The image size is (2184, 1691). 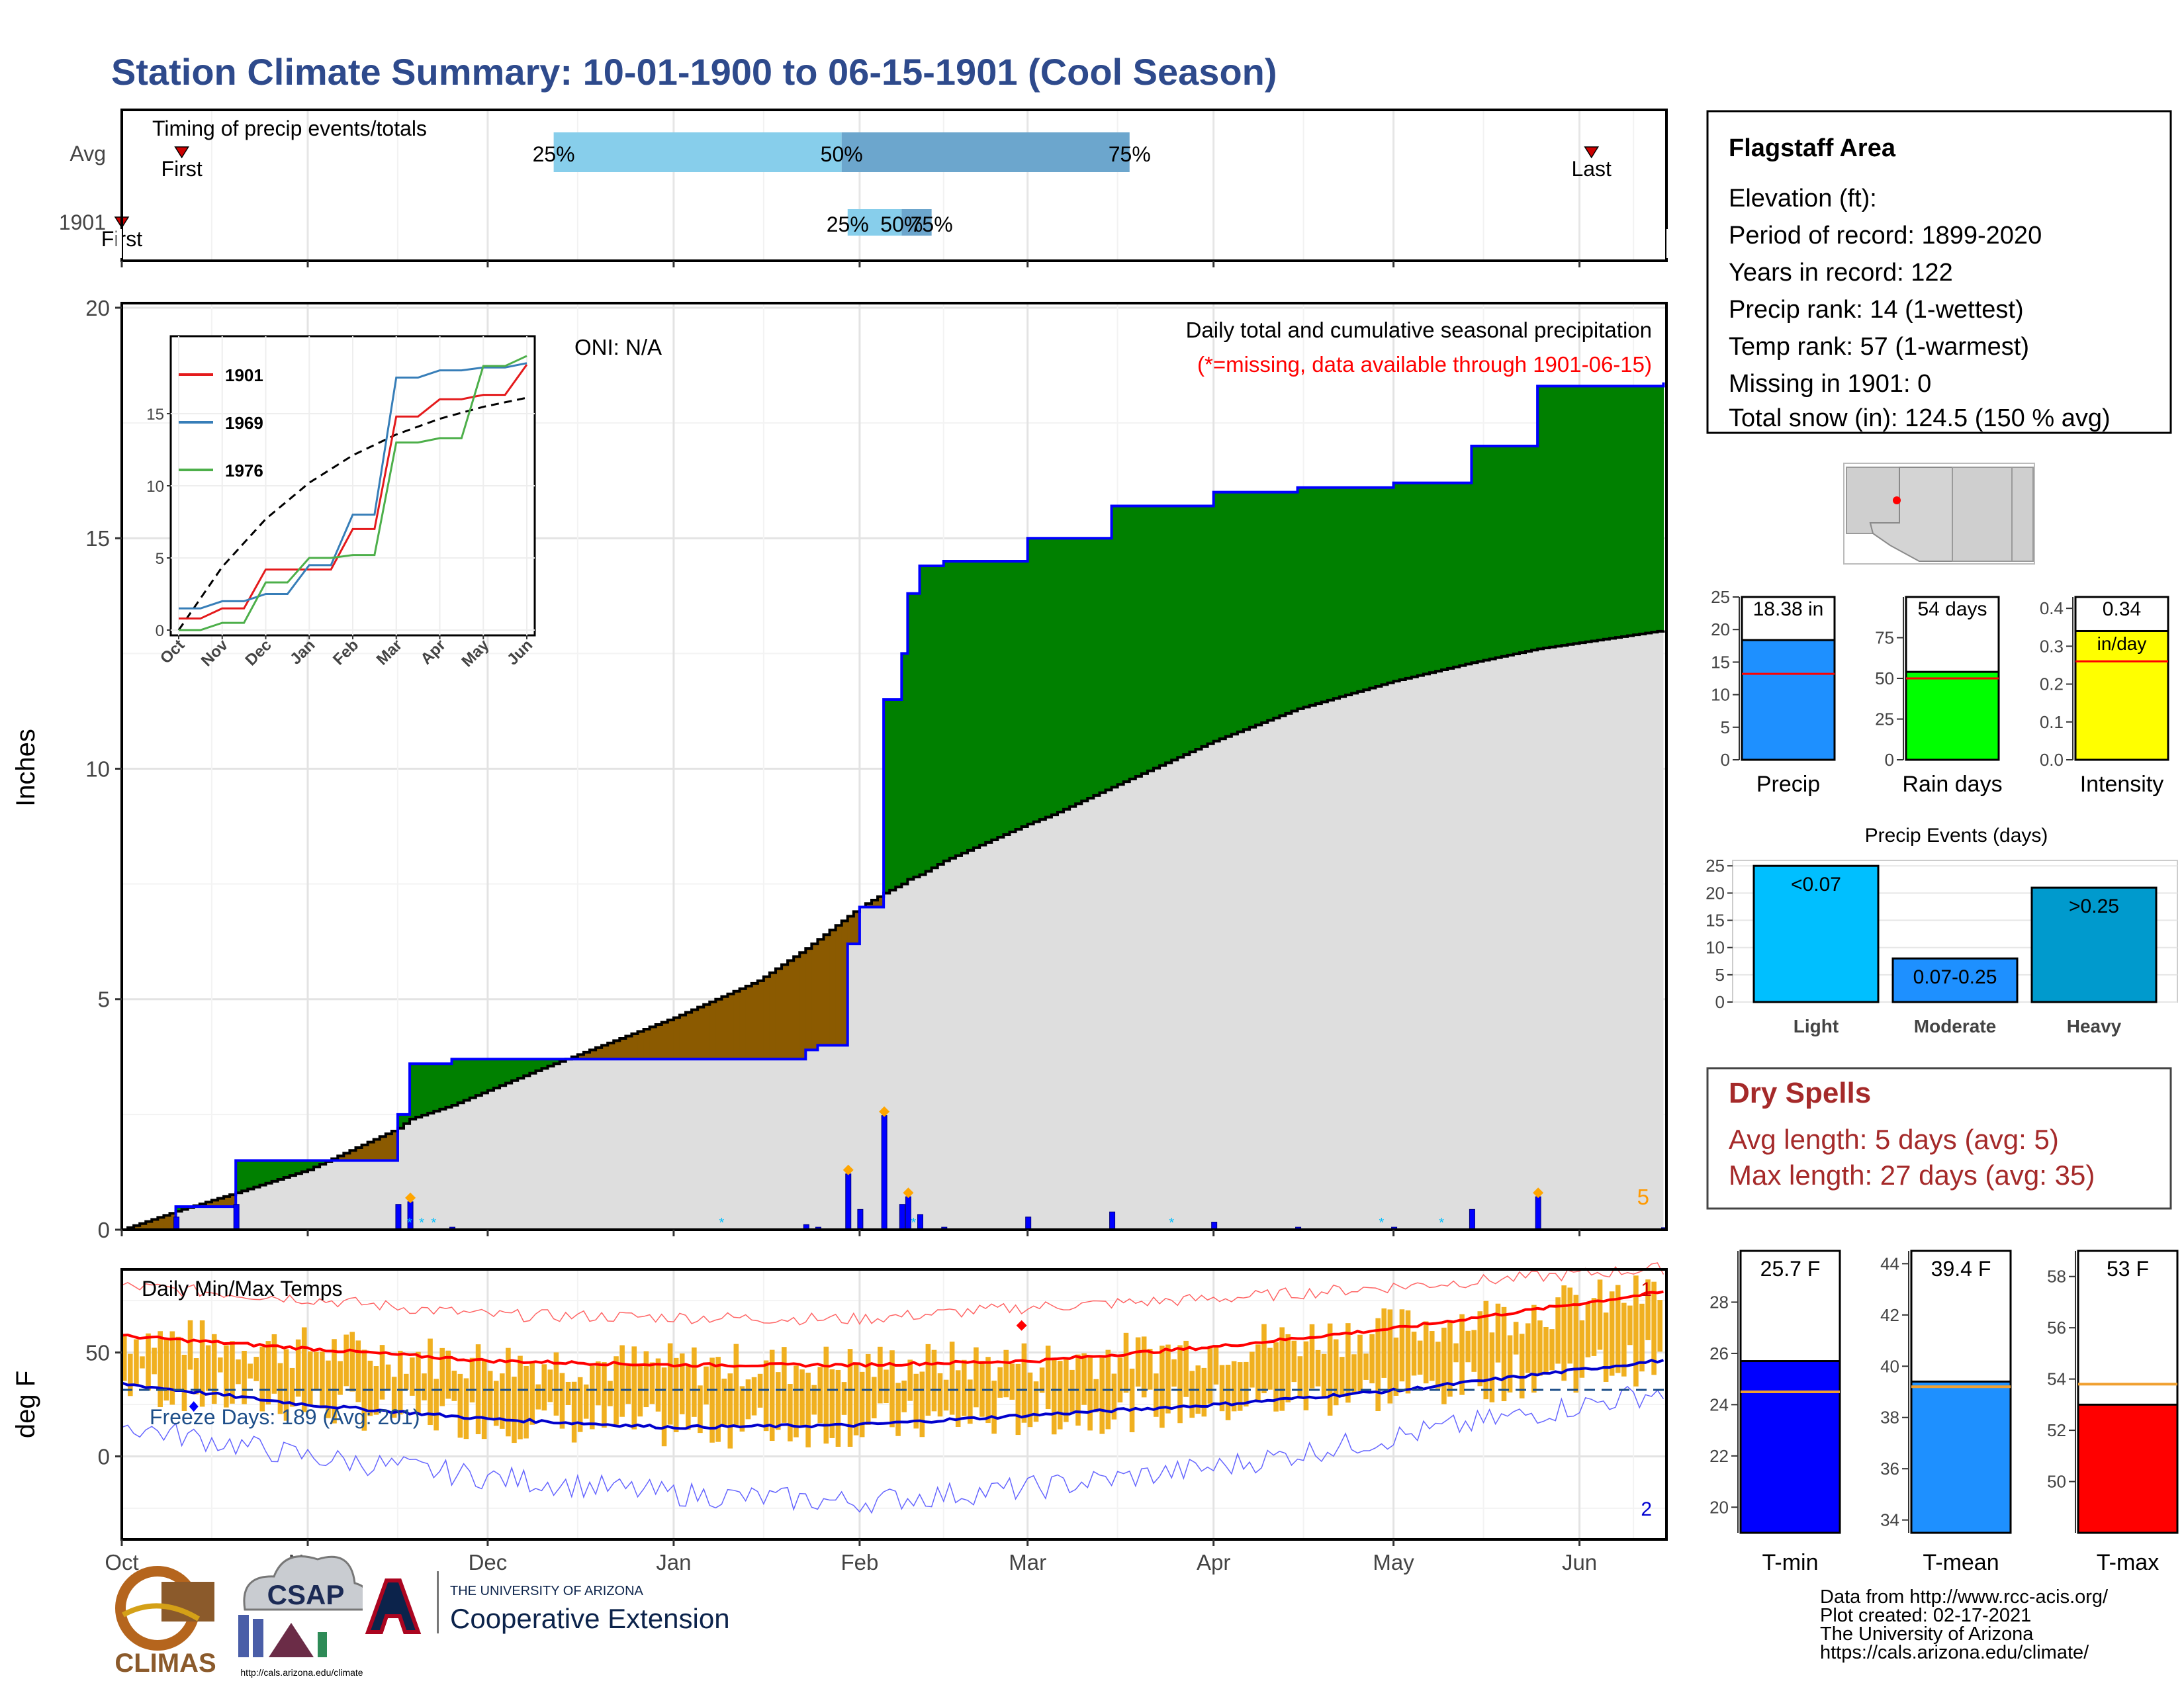 What do you see at coordinates (2056, 1482) in the screenshot?
I see `stat-y-tick-label: 50` at bounding box center [2056, 1482].